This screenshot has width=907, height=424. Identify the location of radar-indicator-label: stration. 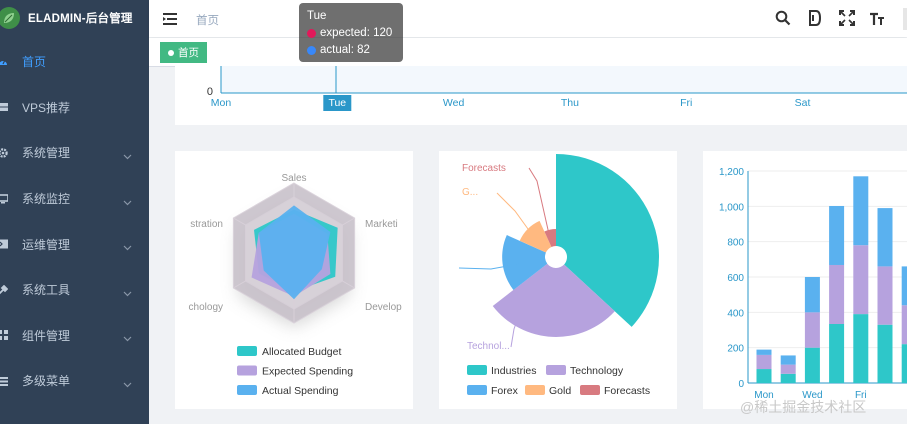
(206, 224).